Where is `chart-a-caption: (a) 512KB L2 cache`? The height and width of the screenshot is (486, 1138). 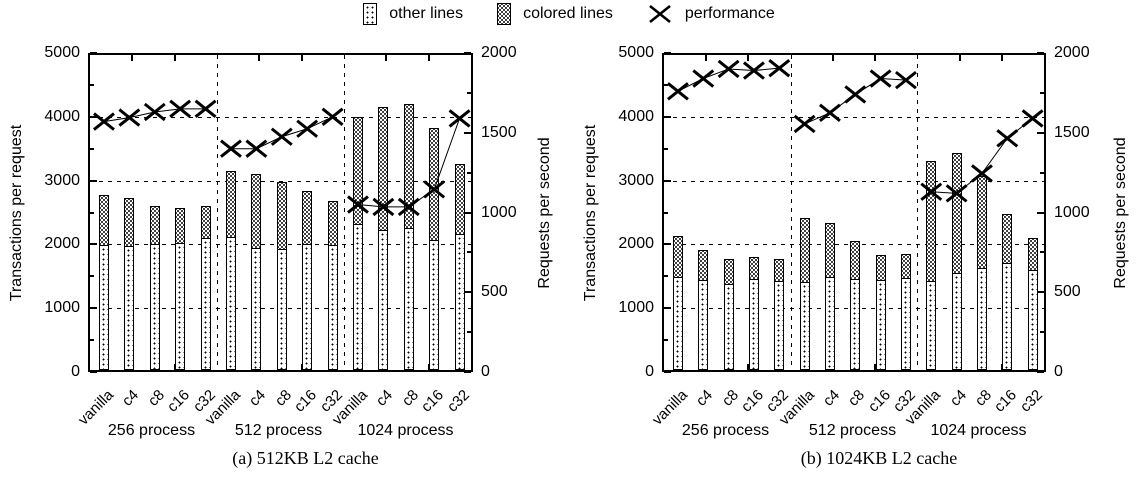
chart-a-caption: (a) 512KB L2 cache is located at coordinates (305, 458).